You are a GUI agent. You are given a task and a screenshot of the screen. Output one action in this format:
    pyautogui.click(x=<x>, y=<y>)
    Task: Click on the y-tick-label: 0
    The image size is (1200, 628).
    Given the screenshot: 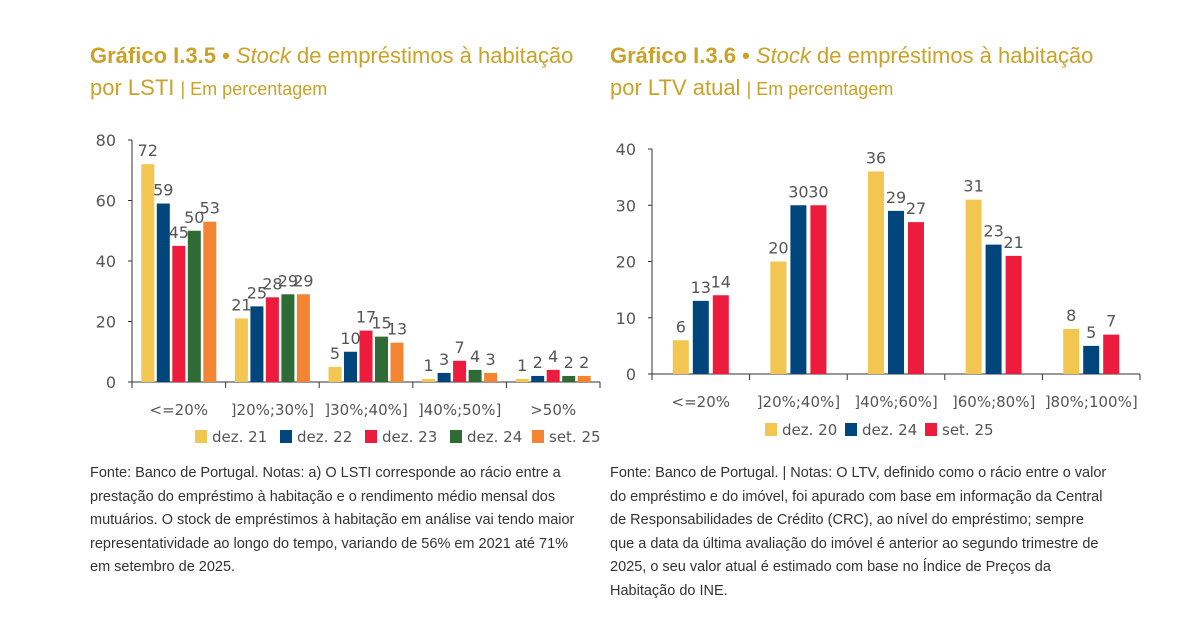 What is the action you would take?
    pyautogui.click(x=111, y=382)
    